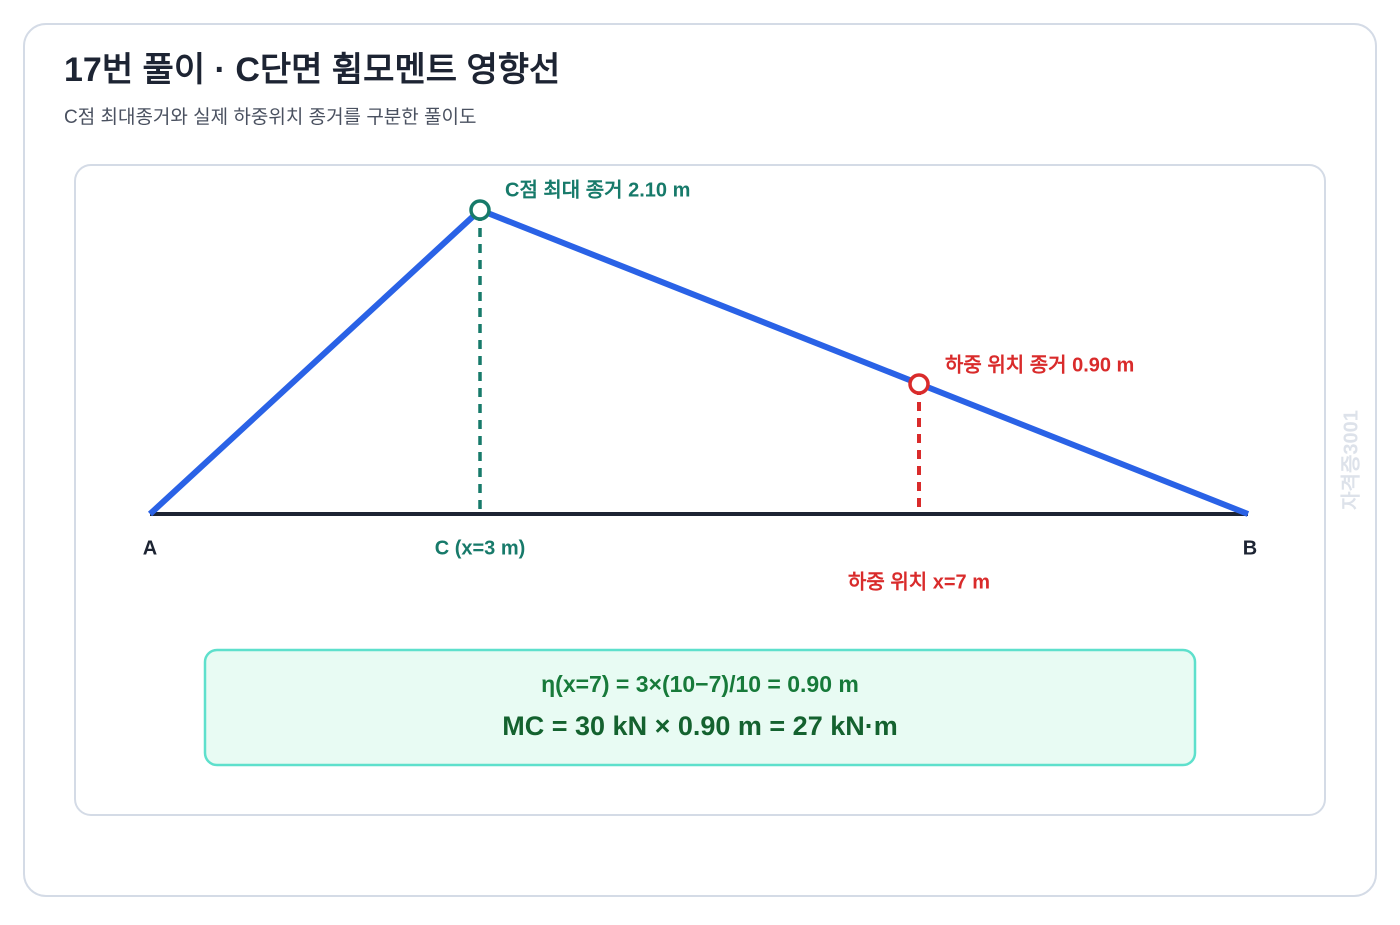 The height and width of the screenshot is (925, 1400). I want to click on support-b: B, so click(1250, 548).